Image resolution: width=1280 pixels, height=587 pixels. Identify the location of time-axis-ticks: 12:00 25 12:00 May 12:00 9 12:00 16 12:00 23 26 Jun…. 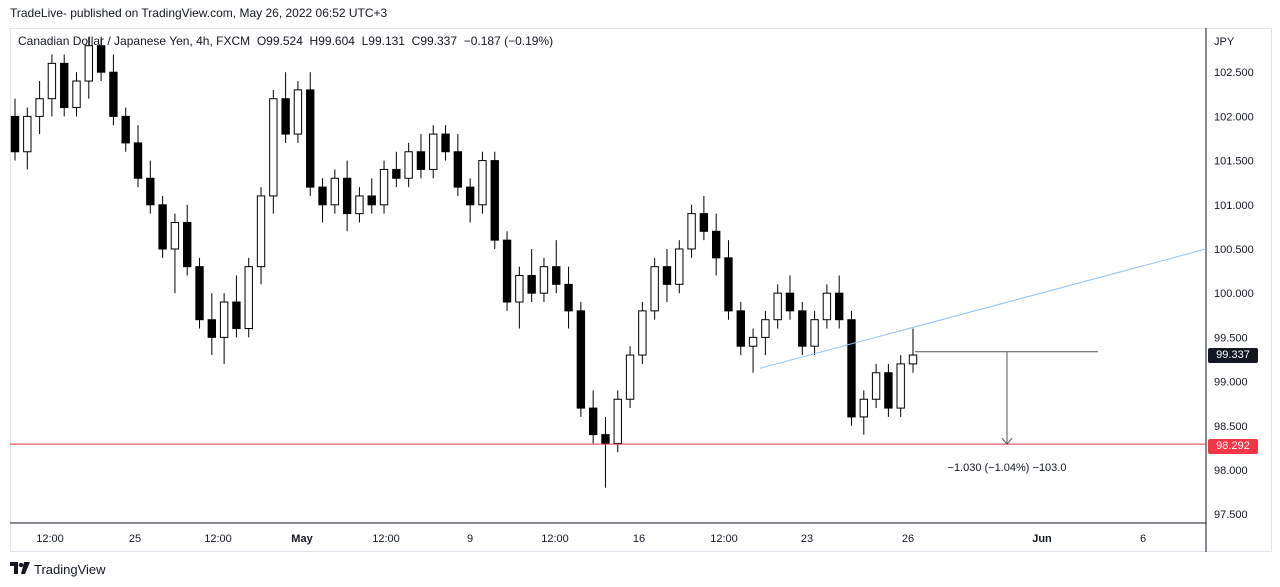
(591, 539).